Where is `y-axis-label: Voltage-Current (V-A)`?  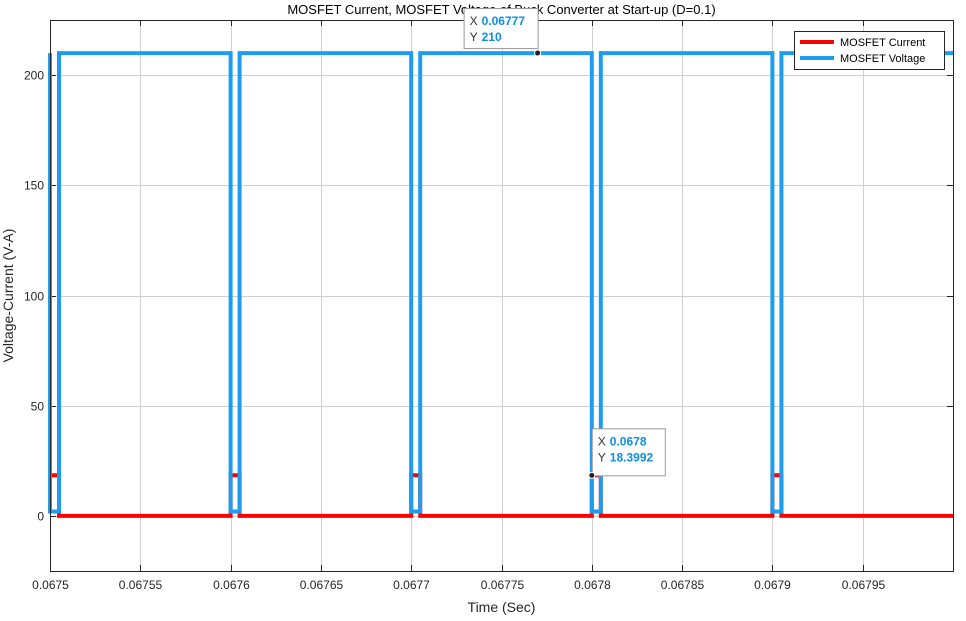 y-axis-label: Voltage-Current (V-A) is located at coordinates (8, 296).